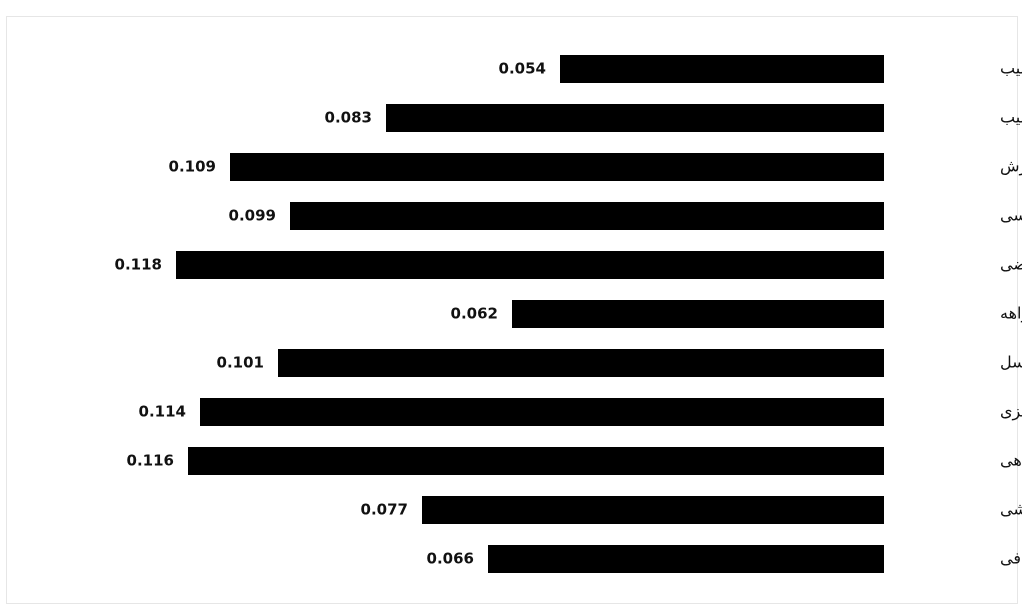 This screenshot has width=1022, height=608. Describe the element at coordinates (1011, 362) in the screenshot. I see `category-label: گسل` at that location.